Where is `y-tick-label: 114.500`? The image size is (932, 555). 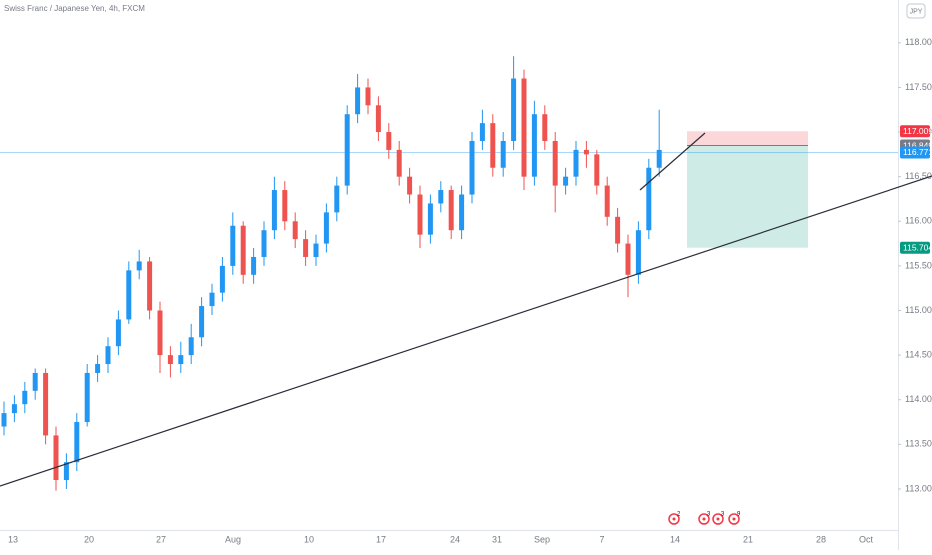
y-tick-label: 114.500 is located at coordinates (918, 354).